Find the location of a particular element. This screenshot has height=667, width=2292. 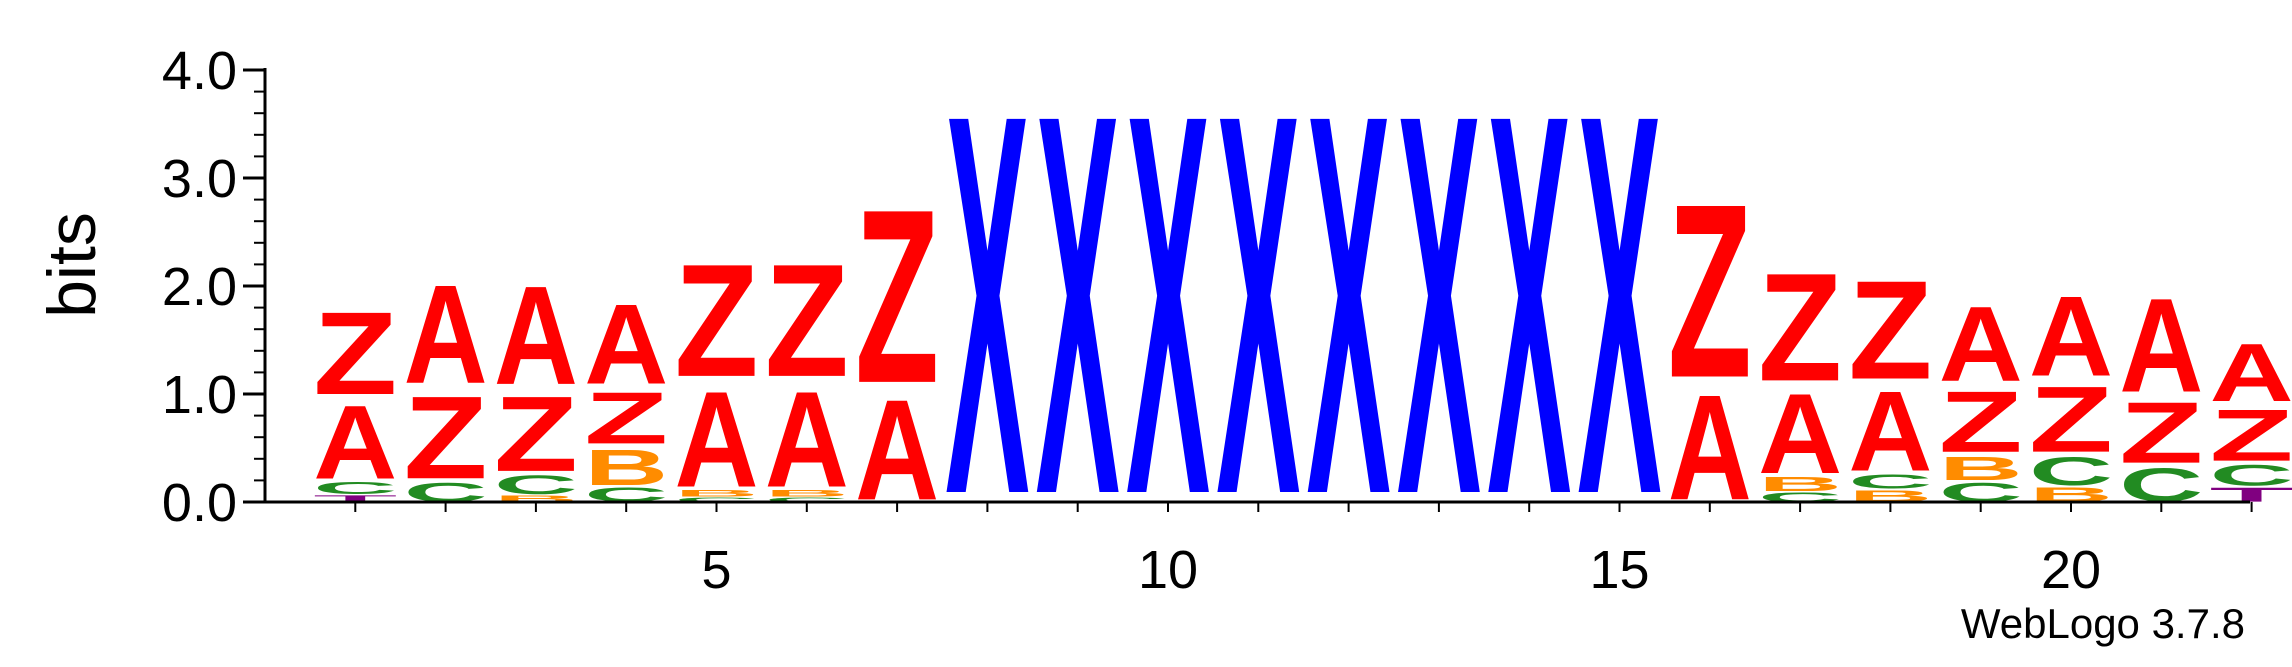

x-tick-label: 15 is located at coordinates (1619, 570).